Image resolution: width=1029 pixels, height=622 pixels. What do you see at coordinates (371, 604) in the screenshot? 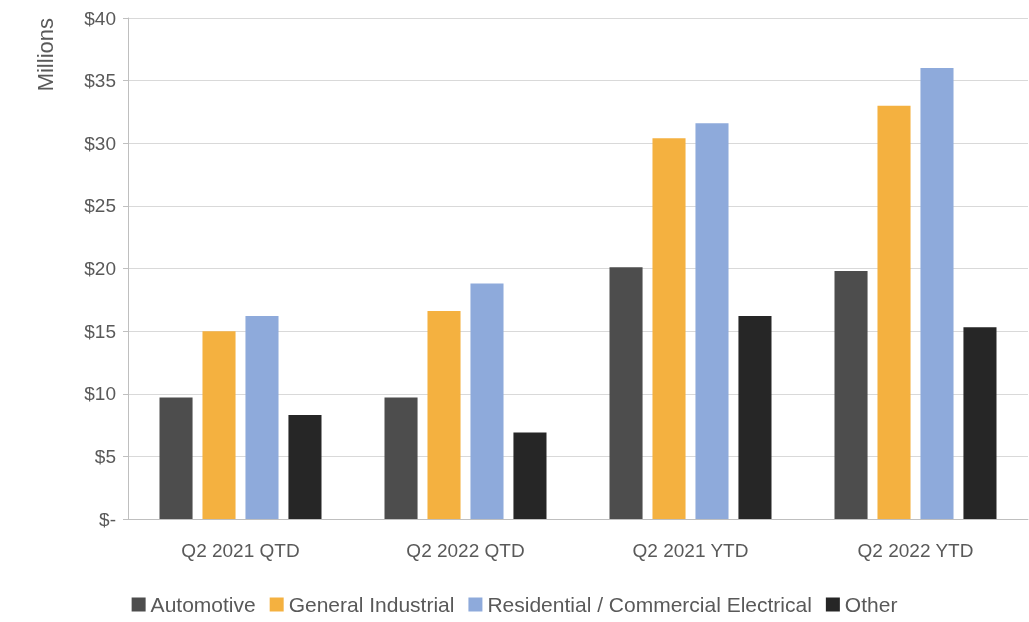
I see `legend-label: General Industrial` at bounding box center [371, 604].